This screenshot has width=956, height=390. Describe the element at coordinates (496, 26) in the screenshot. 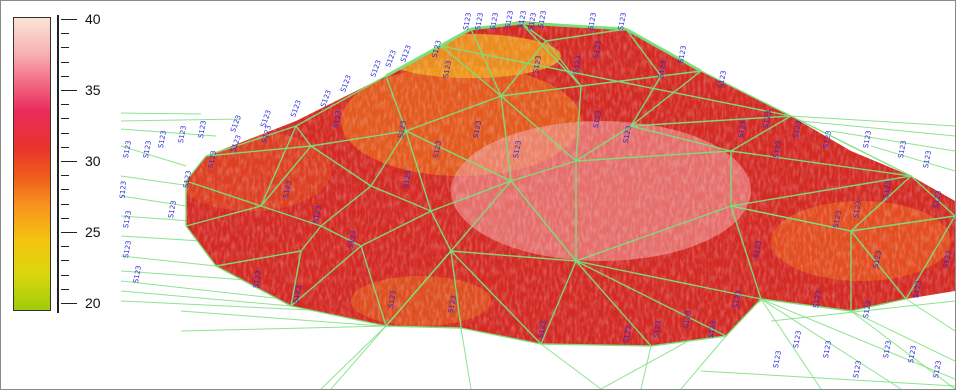

I see `surface-ridge-edge` at that location.